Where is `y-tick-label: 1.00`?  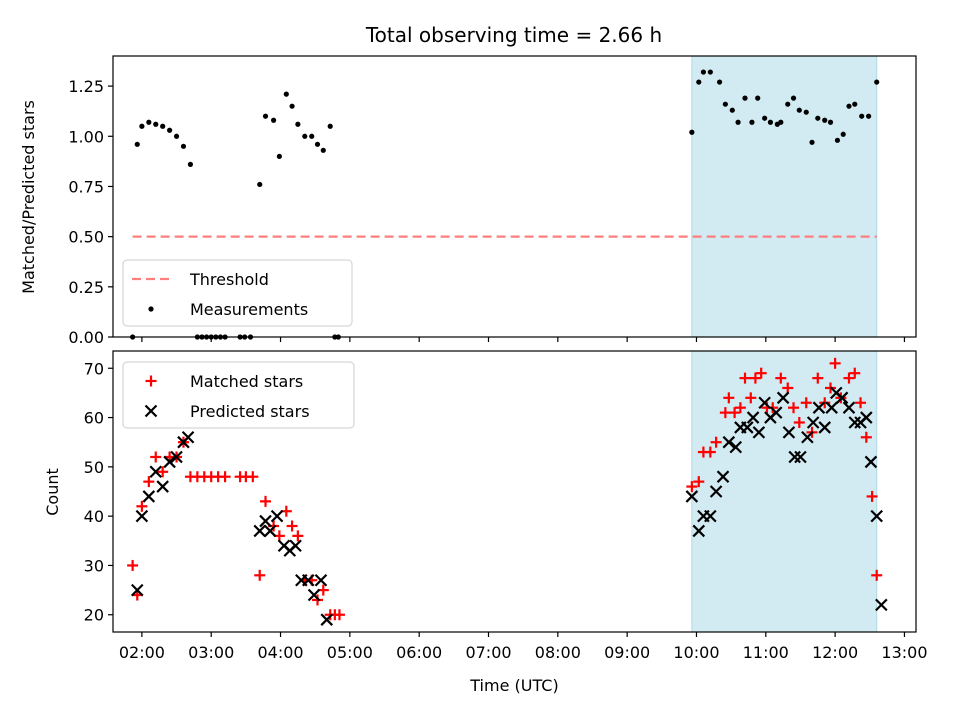
y-tick-label: 1.00 is located at coordinates (86, 136).